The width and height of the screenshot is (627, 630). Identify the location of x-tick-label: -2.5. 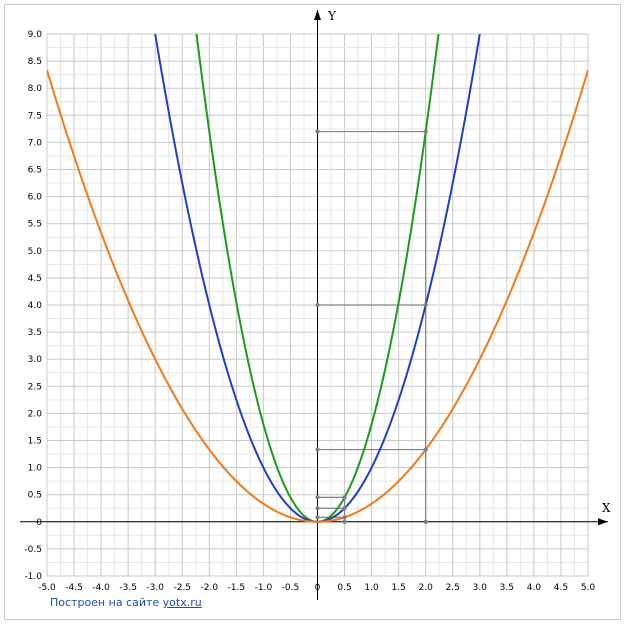
(182, 588).